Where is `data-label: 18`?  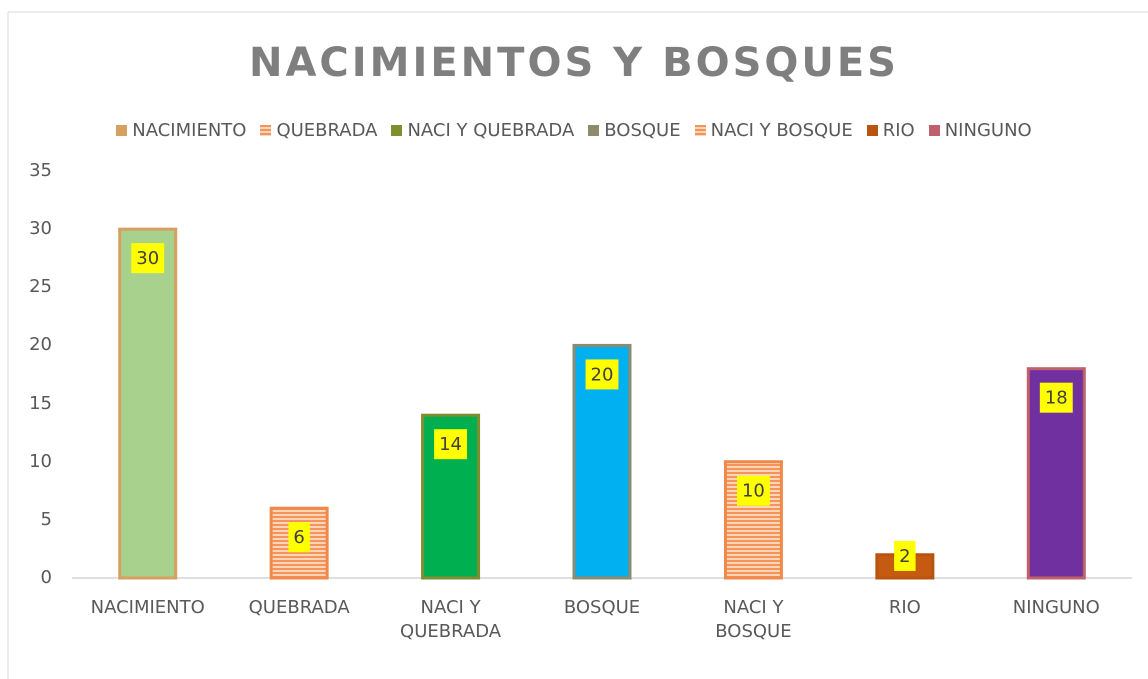
data-label: 18 is located at coordinates (1056, 397).